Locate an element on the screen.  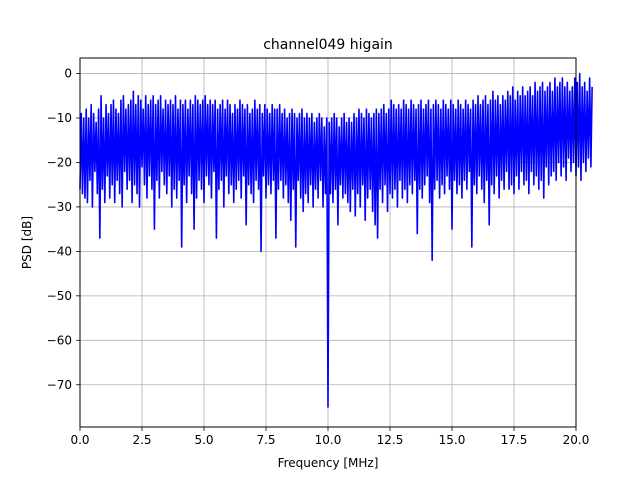
x-tick-label: 12.5 is located at coordinates (390, 440).